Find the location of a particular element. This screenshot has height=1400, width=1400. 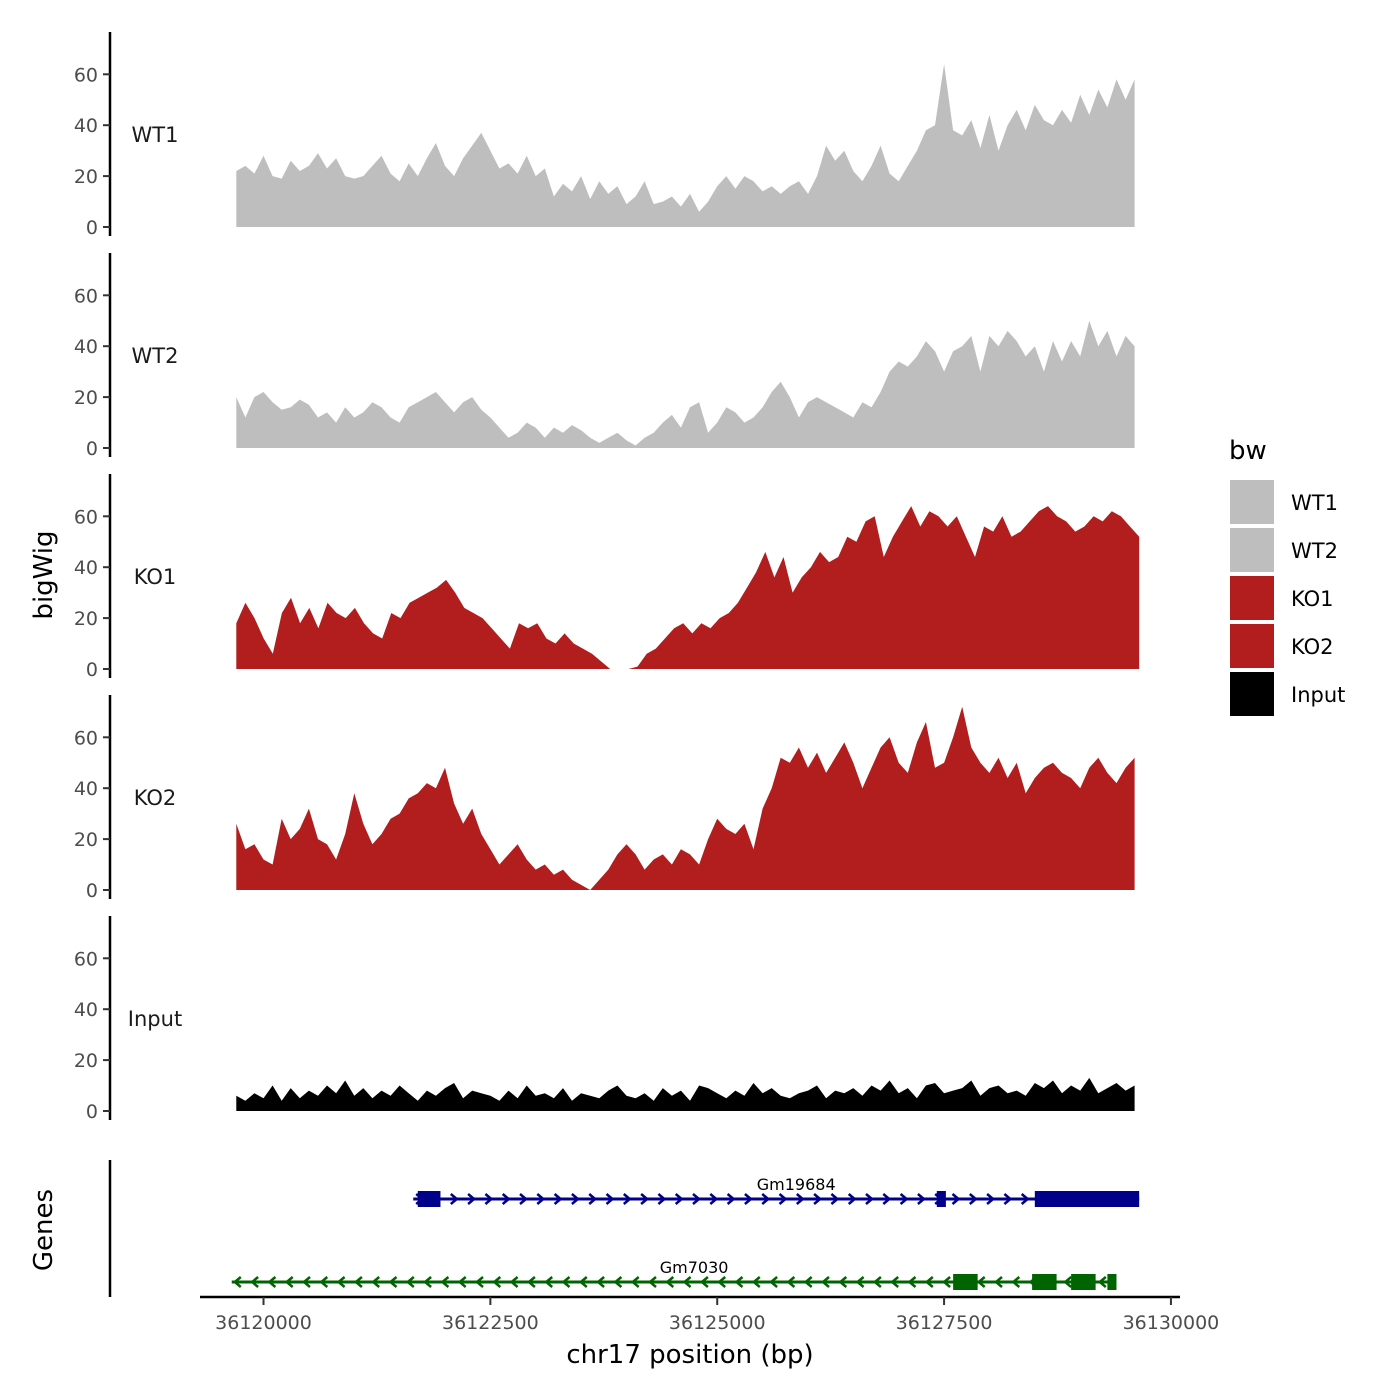

x-tick-label: 36122500 is located at coordinates (490, 1323).